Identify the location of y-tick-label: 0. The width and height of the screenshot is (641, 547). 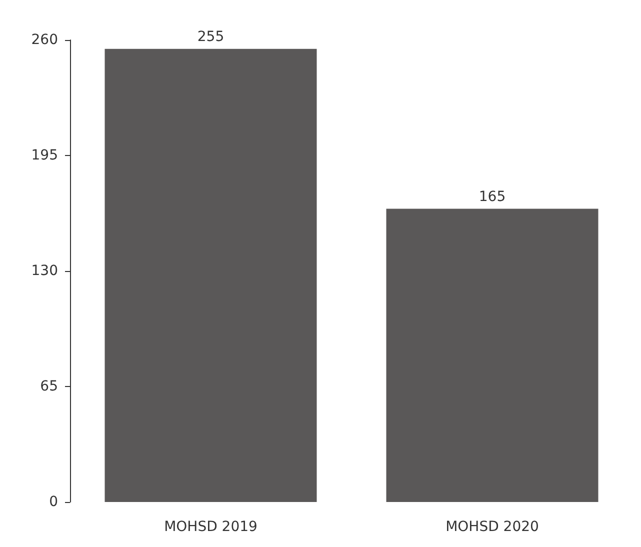
(53, 502).